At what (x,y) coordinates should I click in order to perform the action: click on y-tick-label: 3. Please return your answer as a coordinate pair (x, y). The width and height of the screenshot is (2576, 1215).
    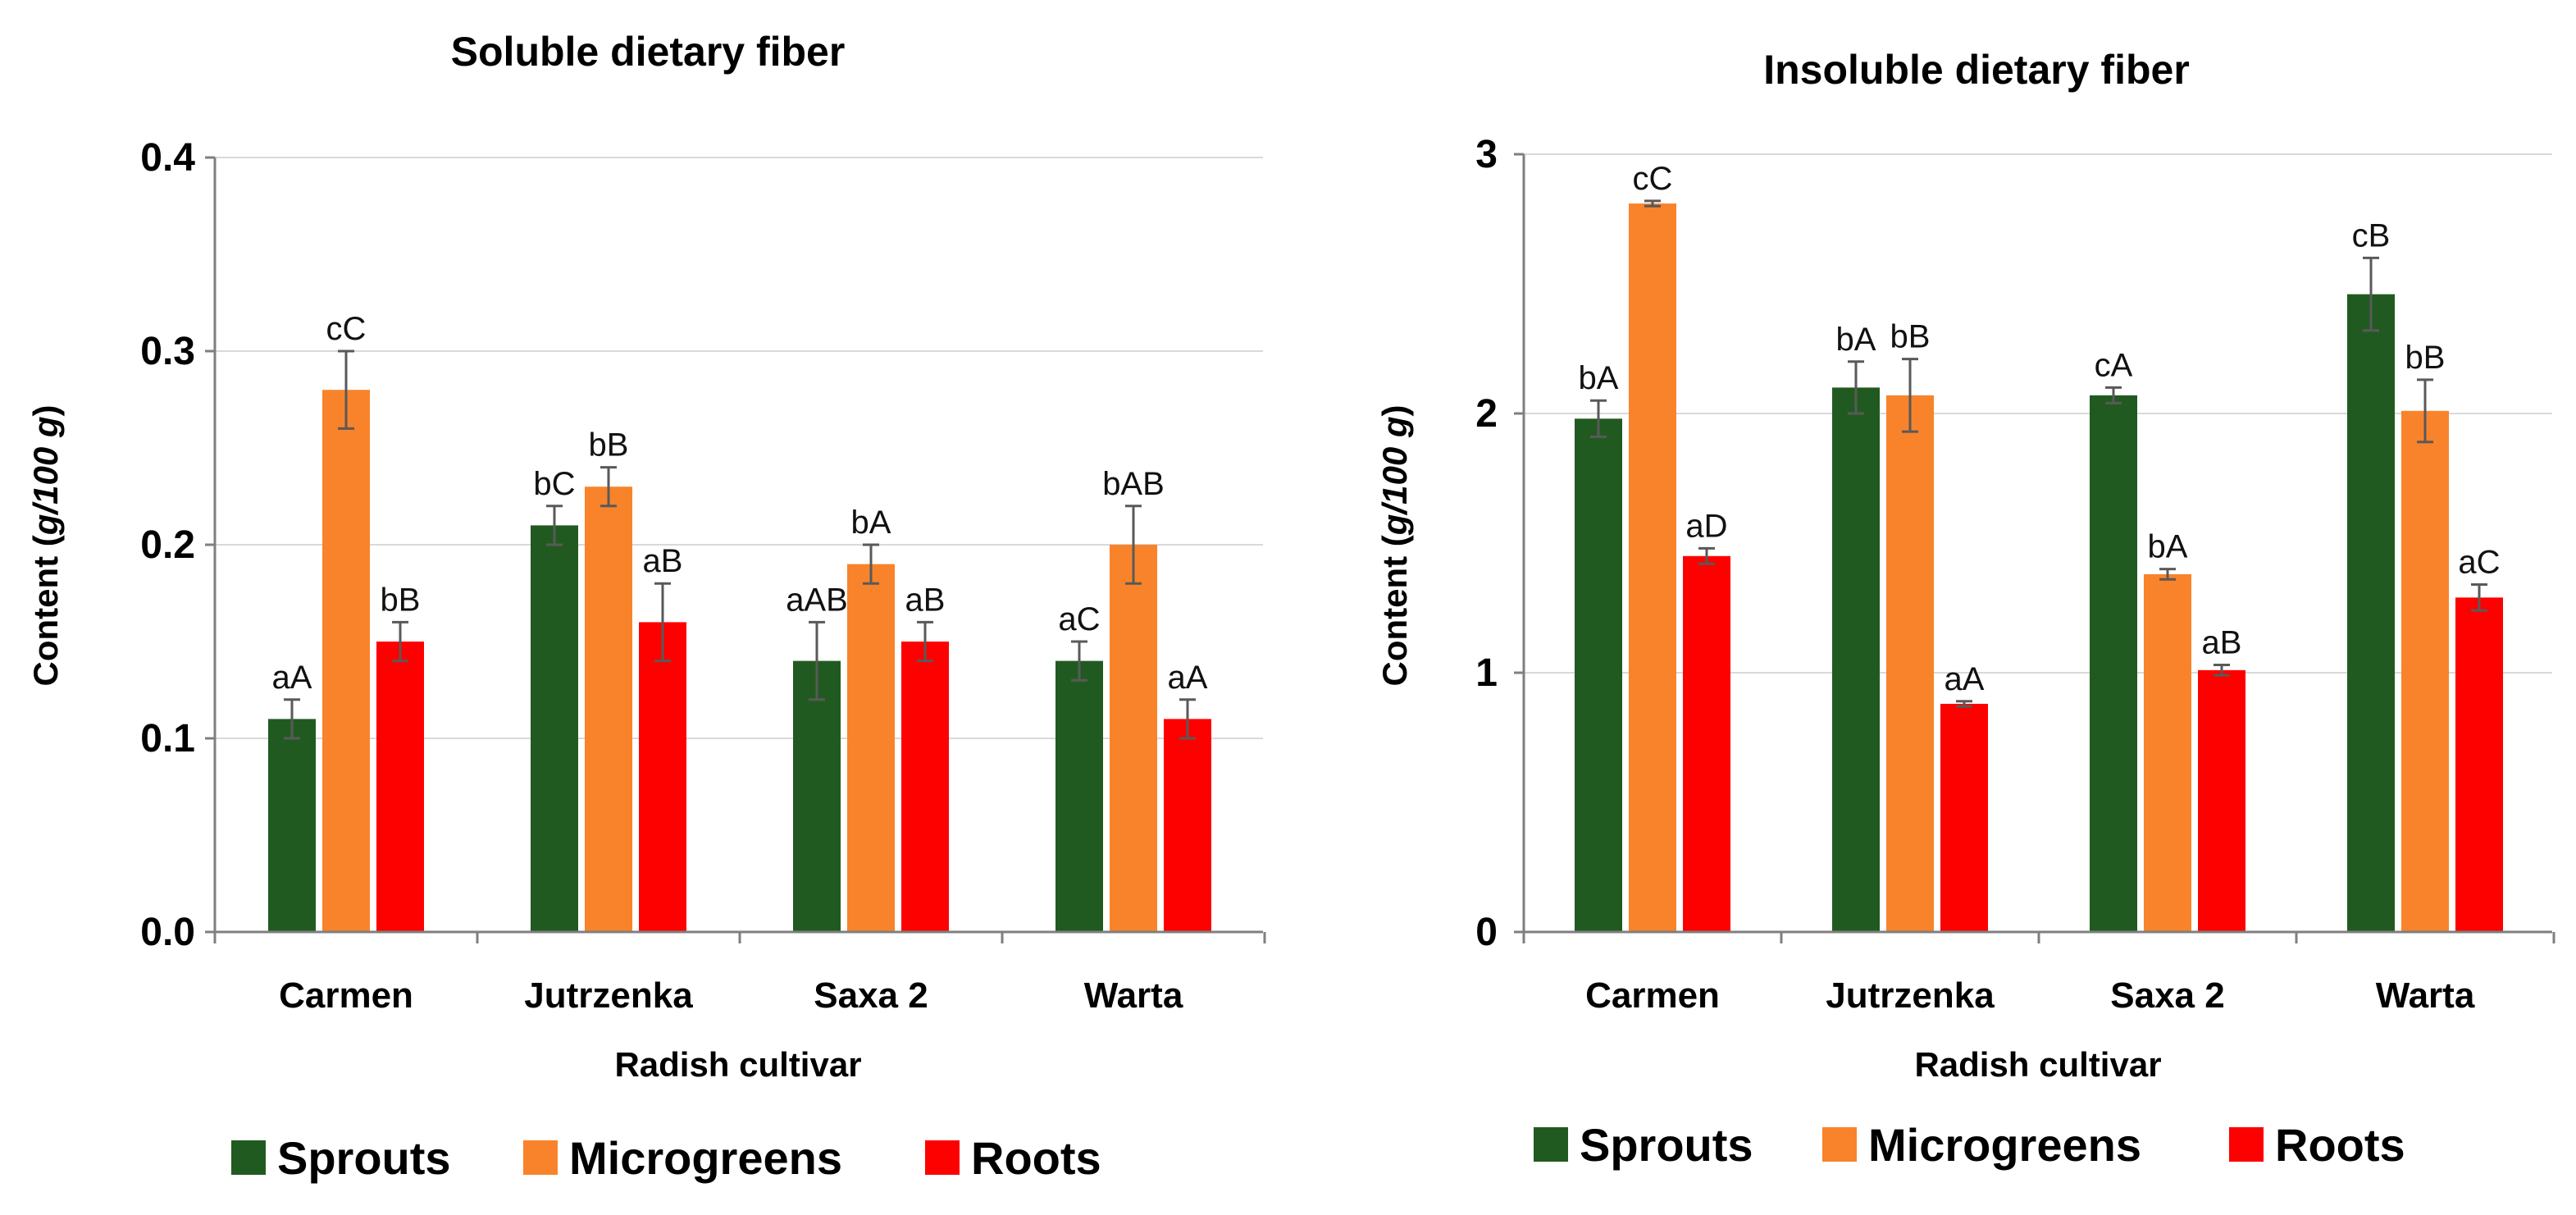
    Looking at the image, I should click on (1486, 154).